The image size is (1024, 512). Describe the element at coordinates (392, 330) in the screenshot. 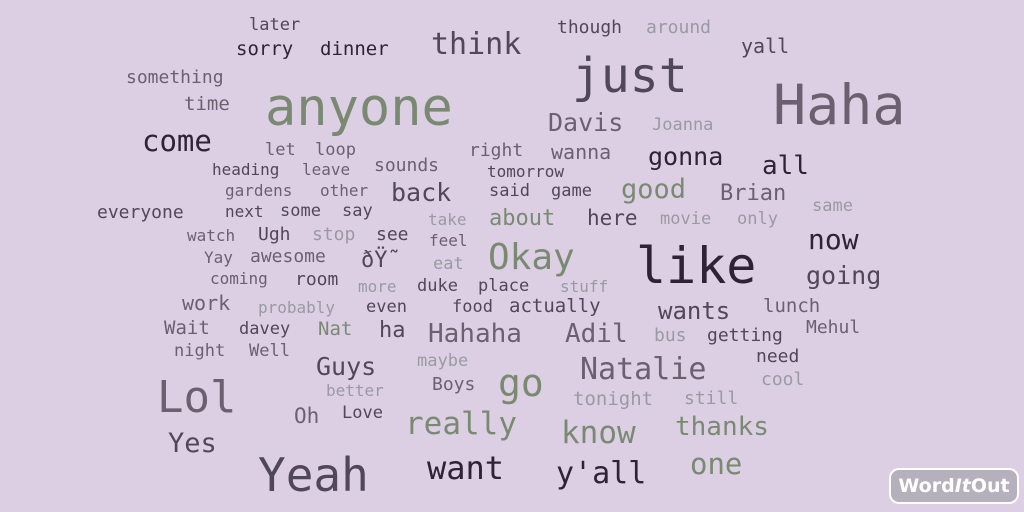

I see `word-ha: ha` at that location.